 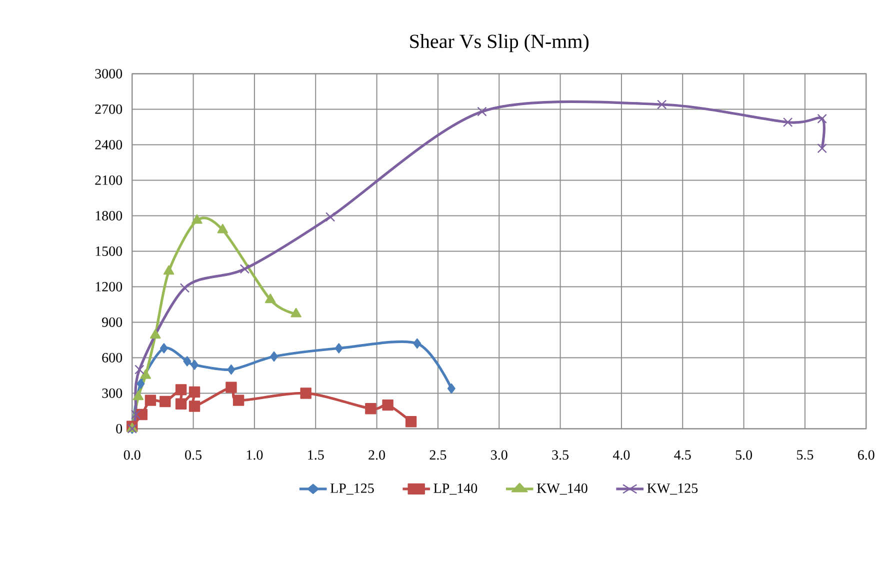 What do you see at coordinates (499, 43) in the screenshot?
I see `chart-title: Shear Vs Slip (N-mm)` at bounding box center [499, 43].